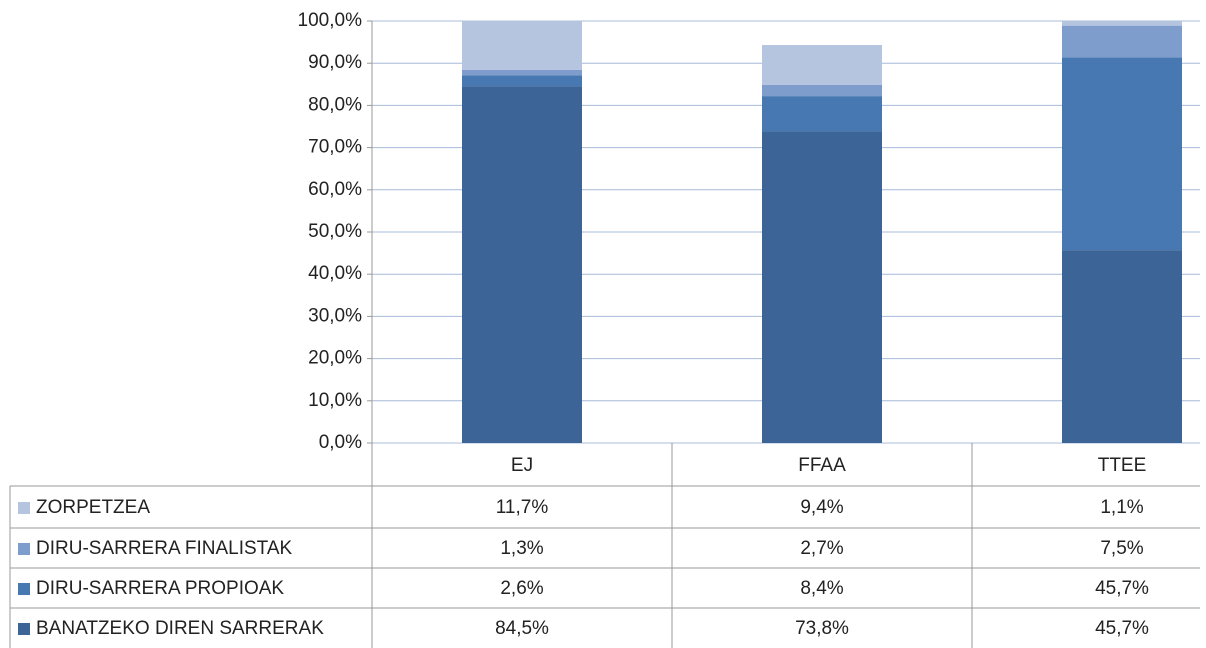 This screenshot has height=648, width=1206. Describe the element at coordinates (1121, 548) in the screenshot. I see `table-value: 7,5%` at that location.